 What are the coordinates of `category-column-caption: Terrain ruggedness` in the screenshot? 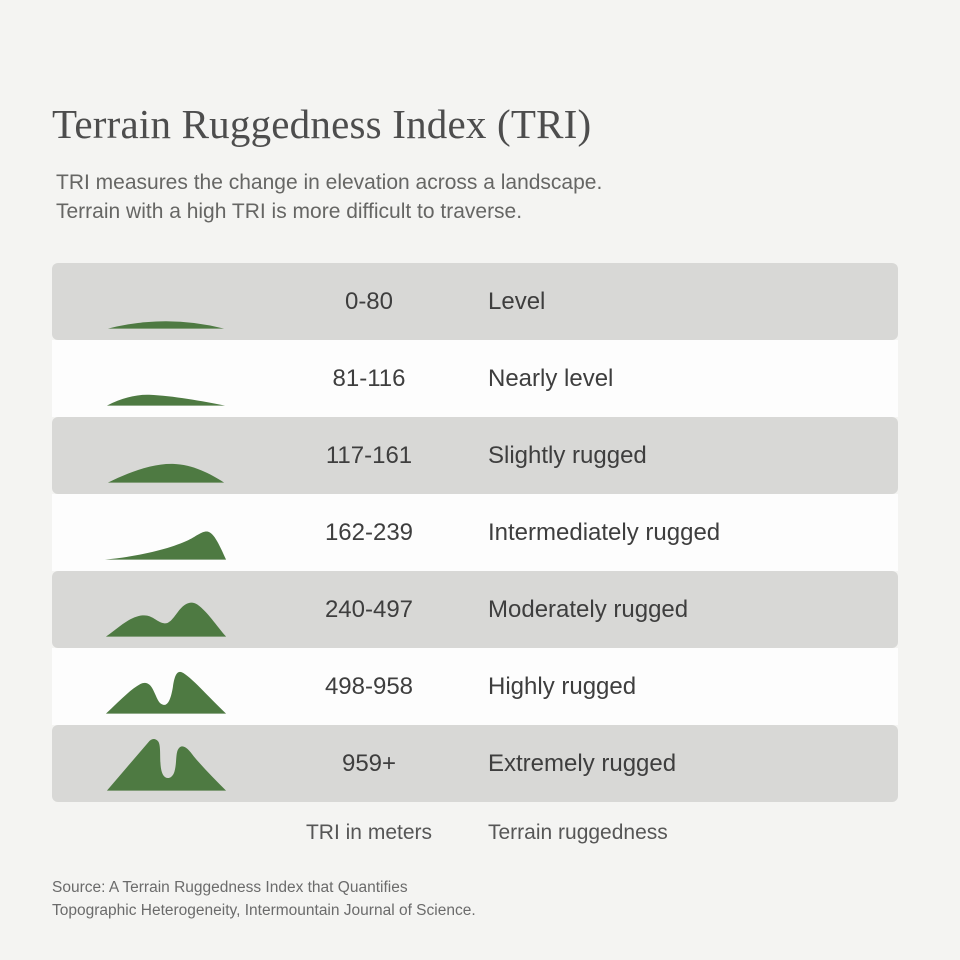 It's located at (578, 832).